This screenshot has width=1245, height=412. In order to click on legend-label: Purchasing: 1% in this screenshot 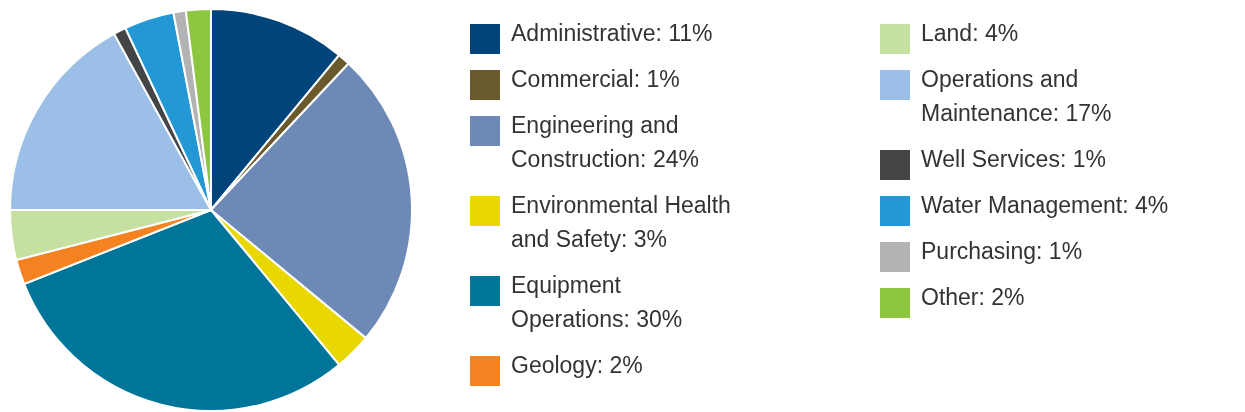, I will do `click(1002, 251)`.